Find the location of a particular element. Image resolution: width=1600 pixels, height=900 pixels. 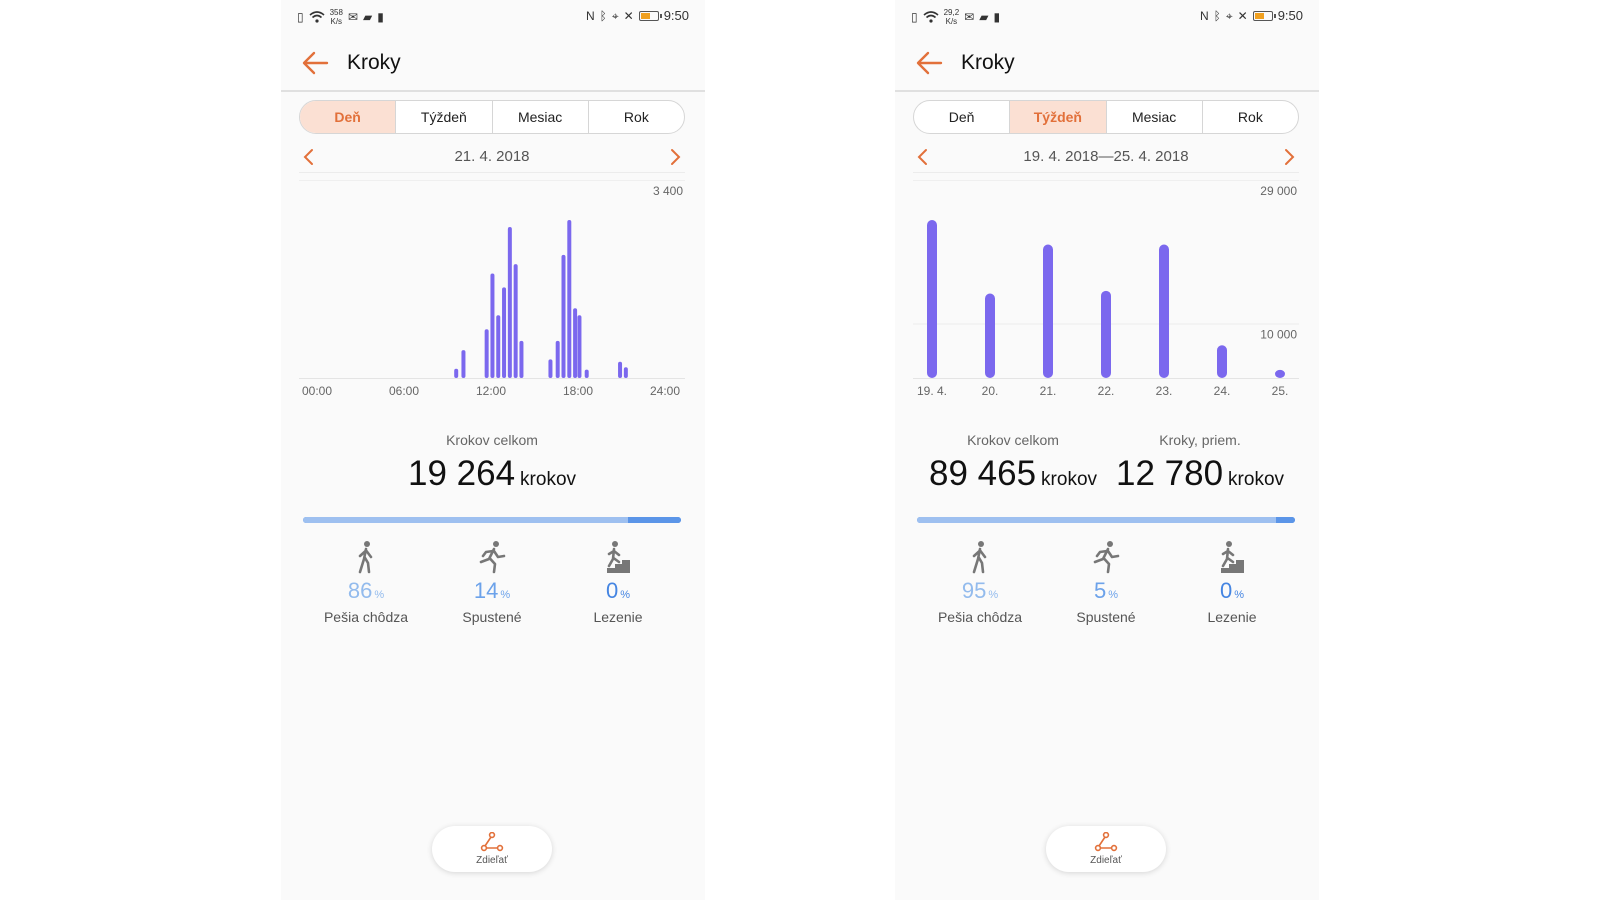

activity-walking: 86% Pešia chôdza is located at coordinates (366, 584).